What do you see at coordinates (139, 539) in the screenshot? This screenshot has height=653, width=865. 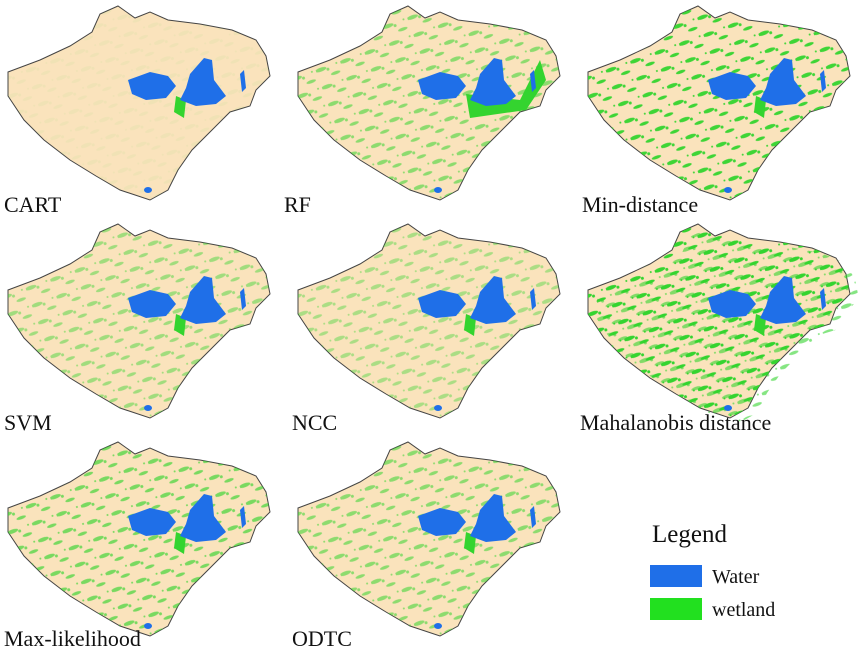 I see `map-max-likelihood` at bounding box center [139, 539].